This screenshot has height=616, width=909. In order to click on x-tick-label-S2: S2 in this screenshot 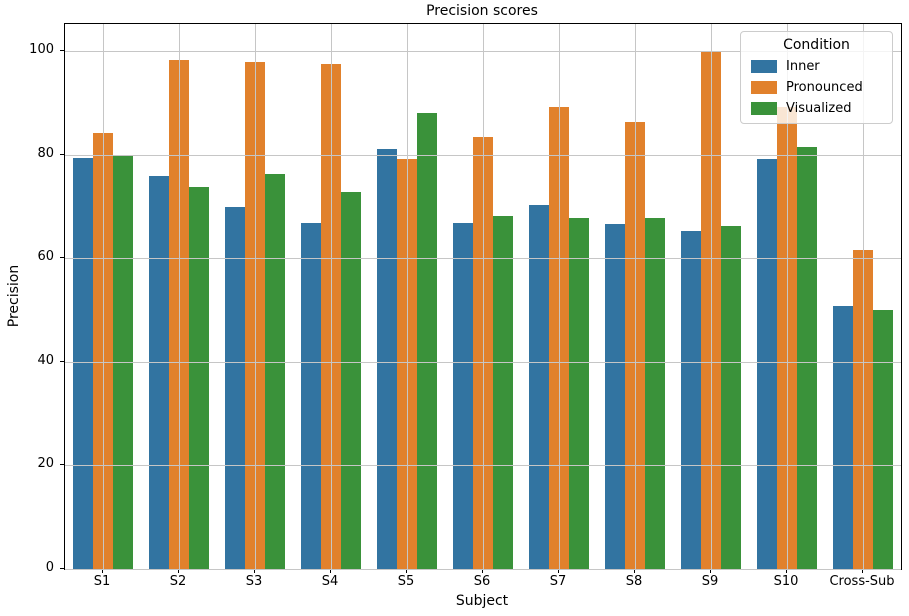, I will do `click(178, 581)`.